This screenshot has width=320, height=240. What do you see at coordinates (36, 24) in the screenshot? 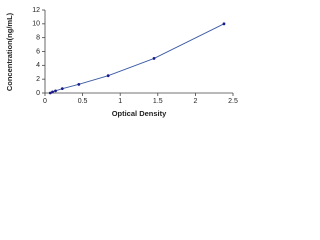
I see `y-tick-label: 10` at bounding box center [36, 24].